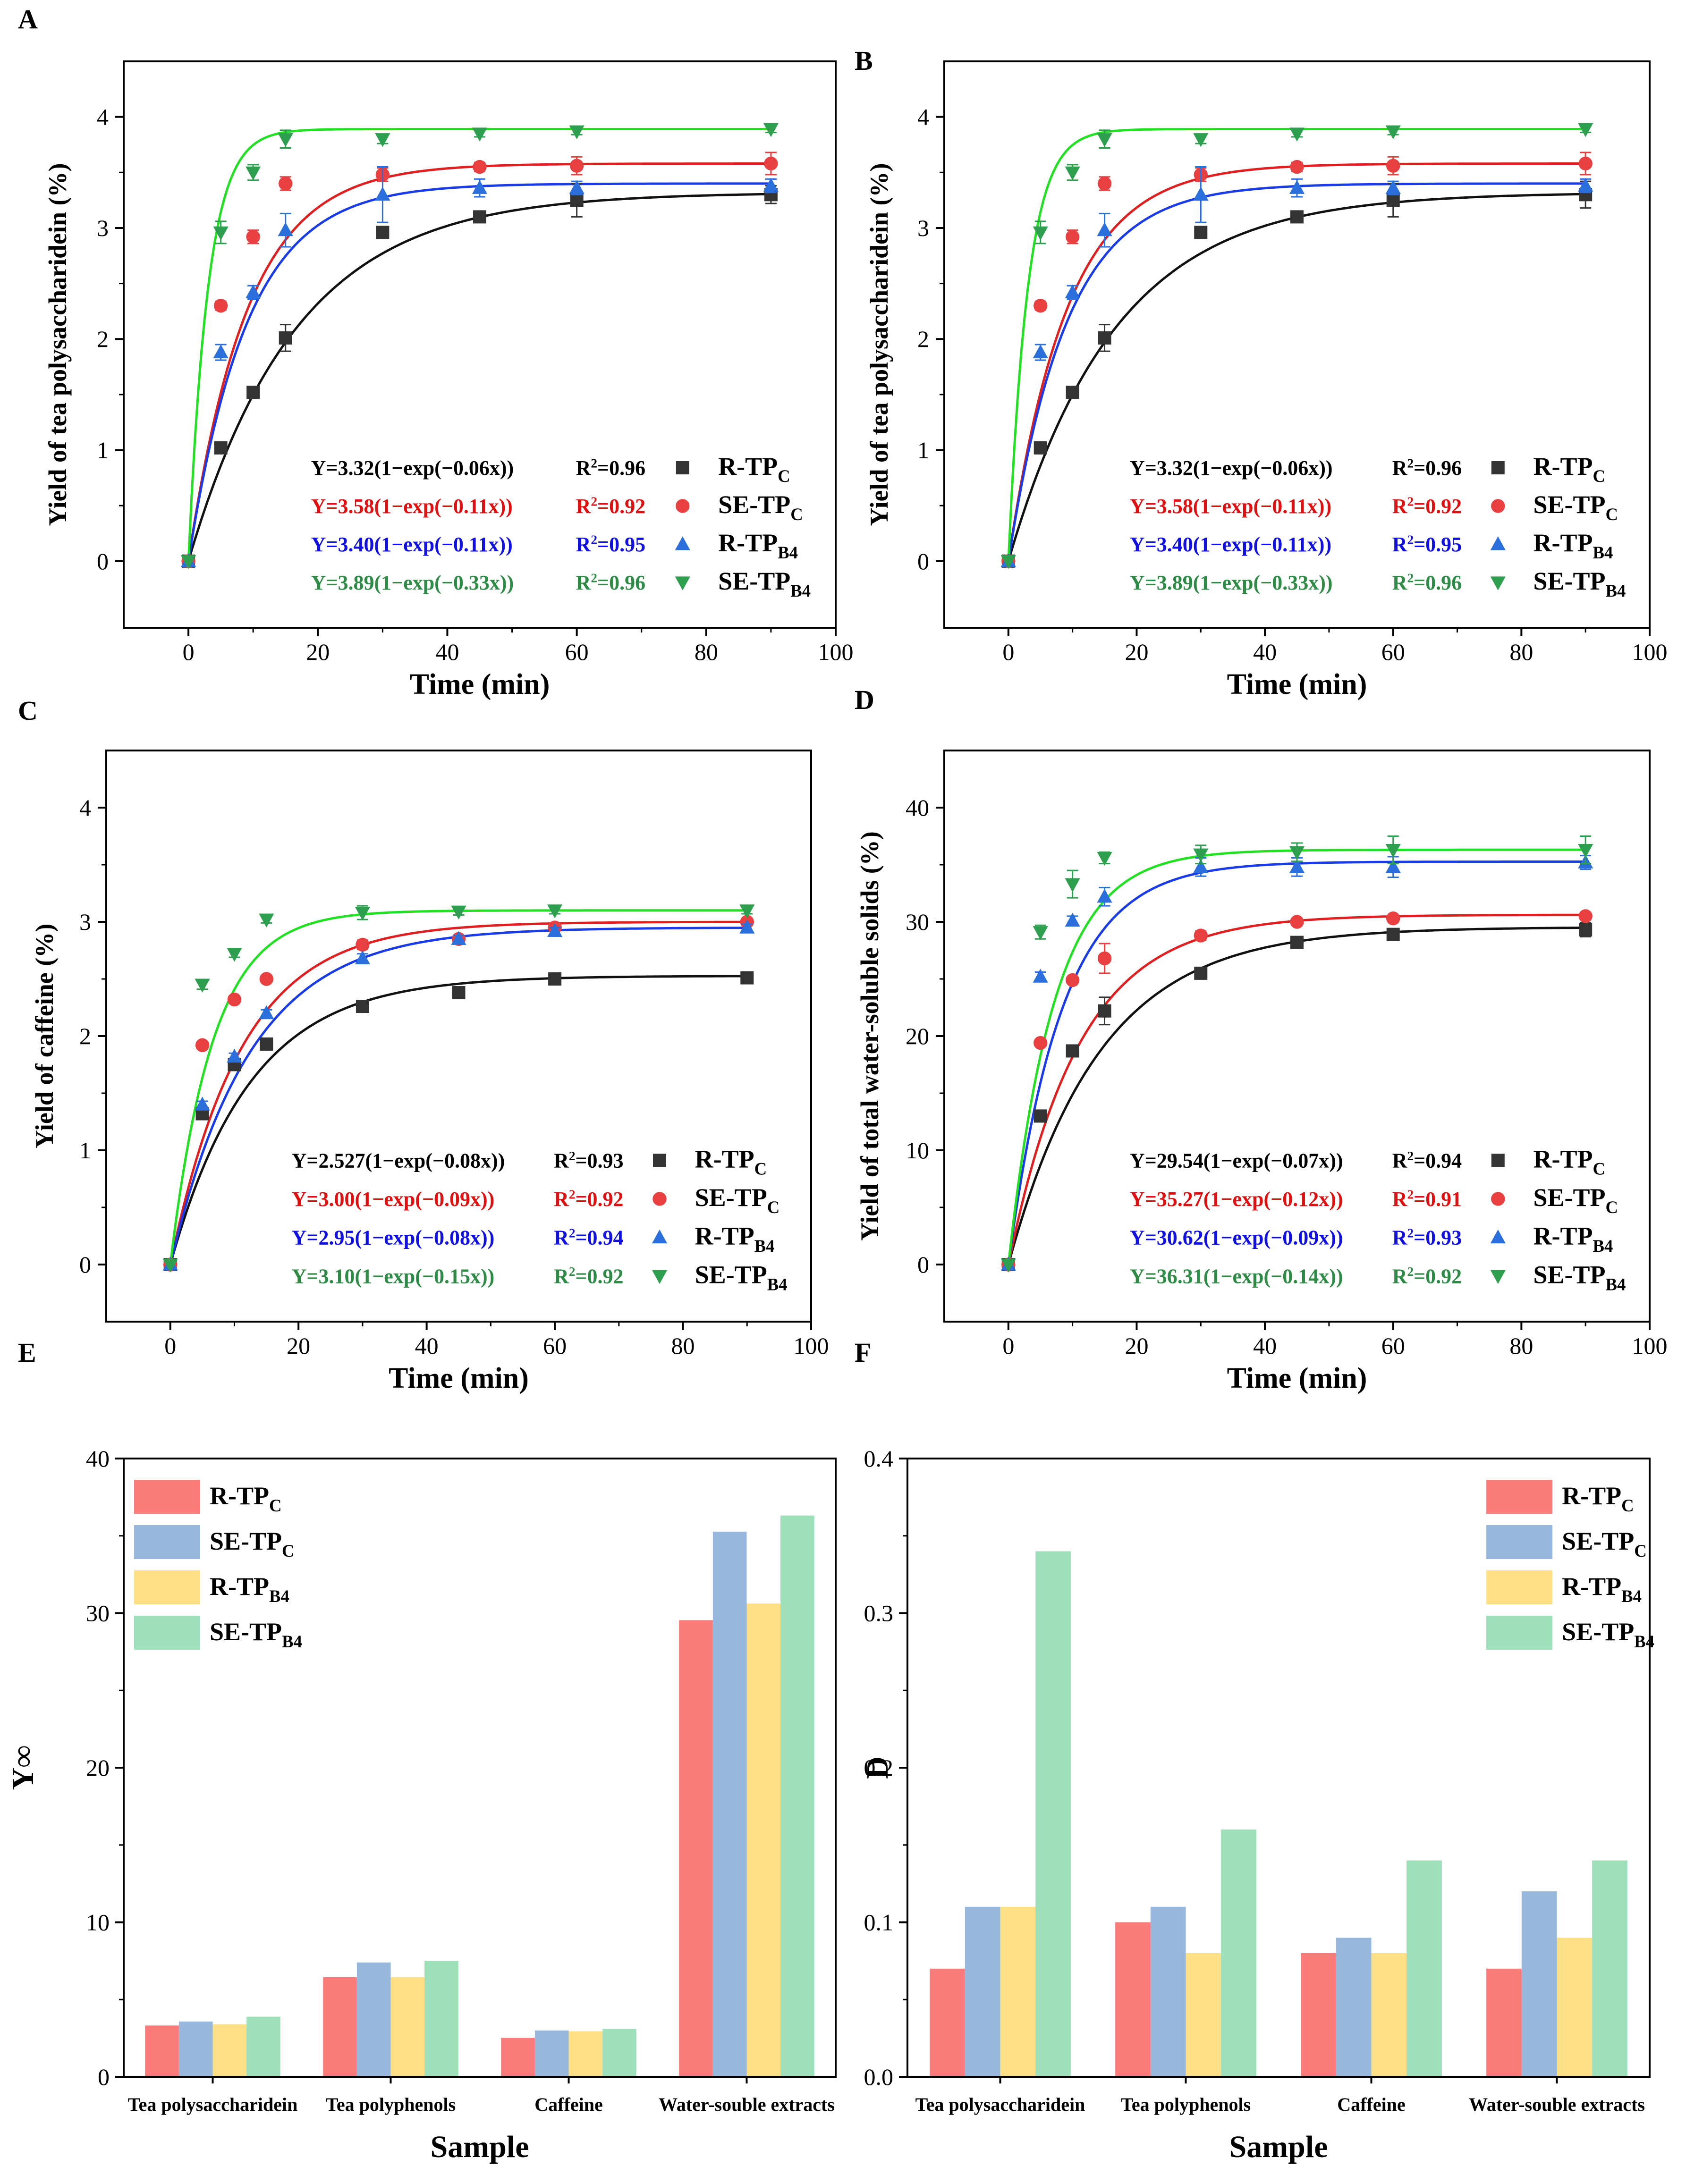  I want to click on fit-curve-setpc, so click(1297, 1089).